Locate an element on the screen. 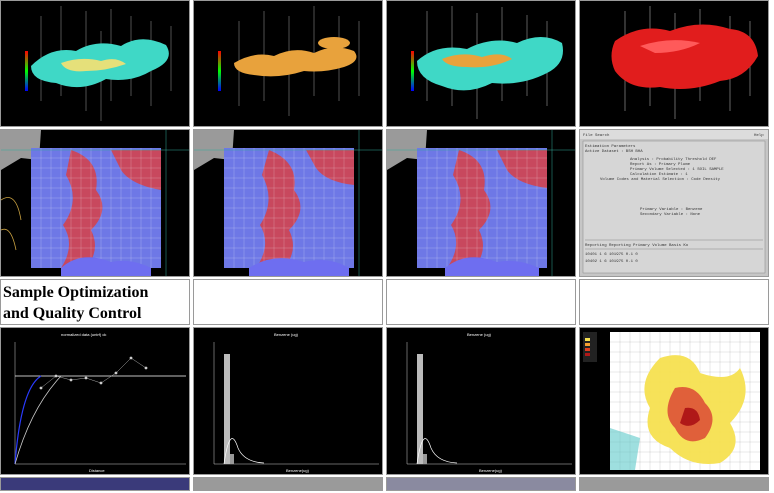 The height and width of the screenshot is (493, 774). histogram-chart-2: Benzene (ug) Benzene(ug) is located at coordinates (481, 401).